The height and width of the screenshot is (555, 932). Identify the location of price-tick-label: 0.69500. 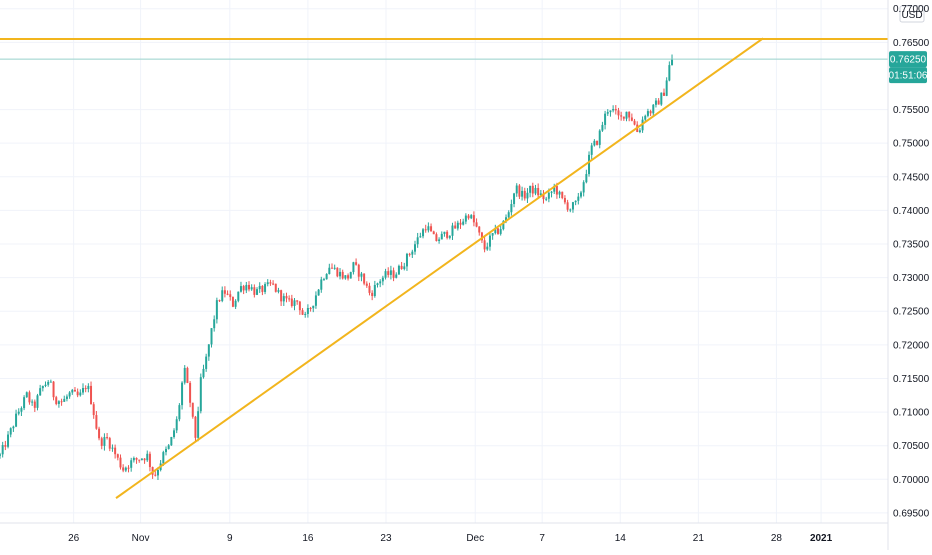
(911, 513).